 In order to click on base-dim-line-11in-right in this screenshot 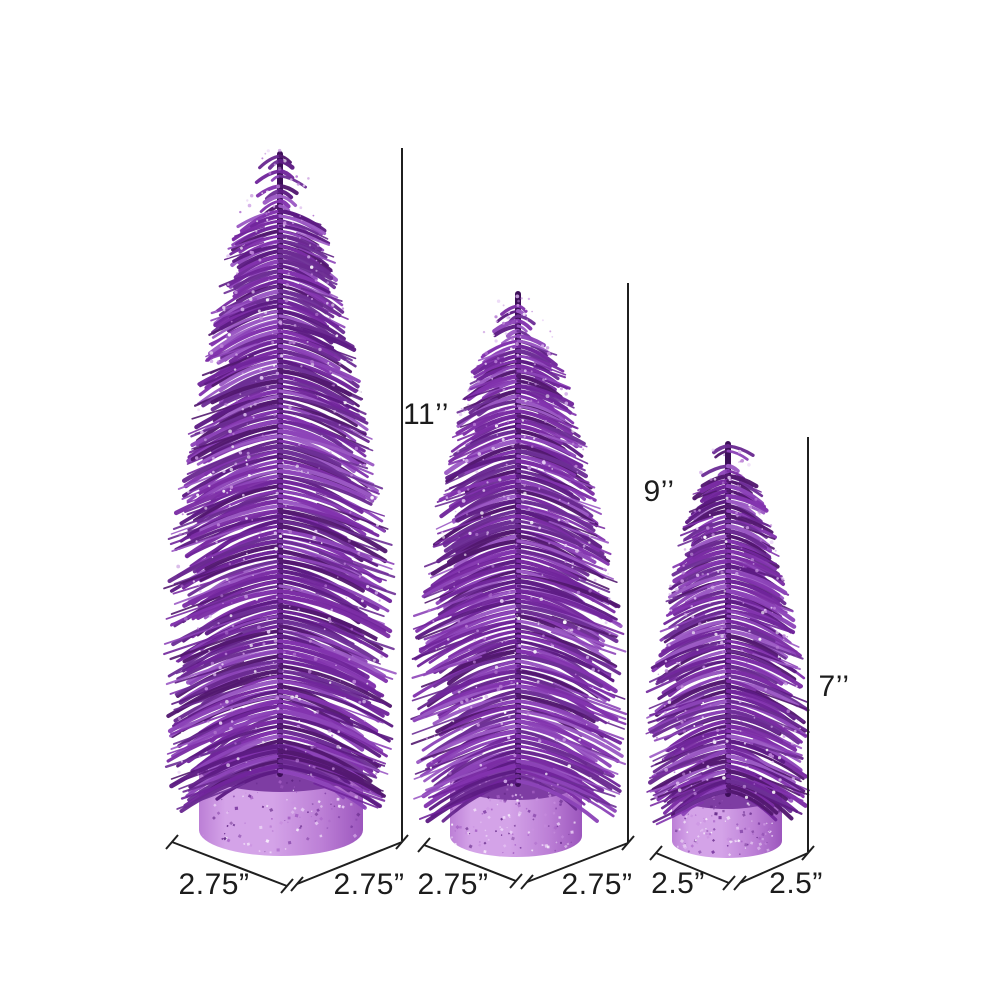, I will do `click(349, 863)`.